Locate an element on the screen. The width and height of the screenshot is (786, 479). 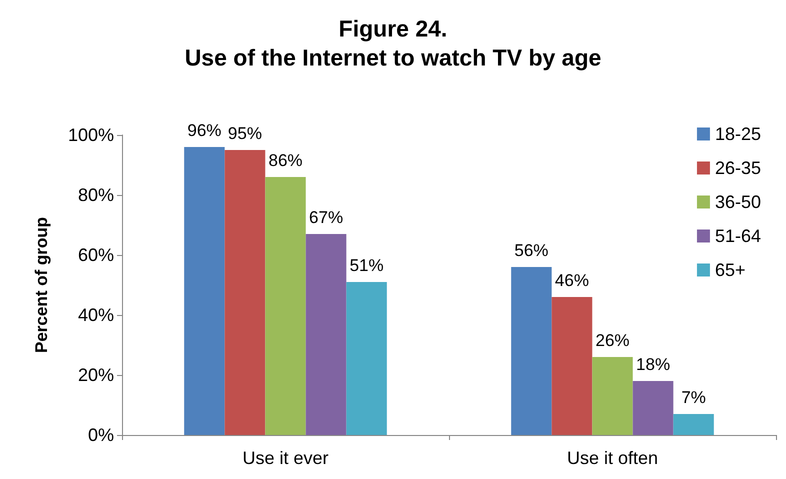
y-tick-label: 60% is located at coordinates (96, 255).